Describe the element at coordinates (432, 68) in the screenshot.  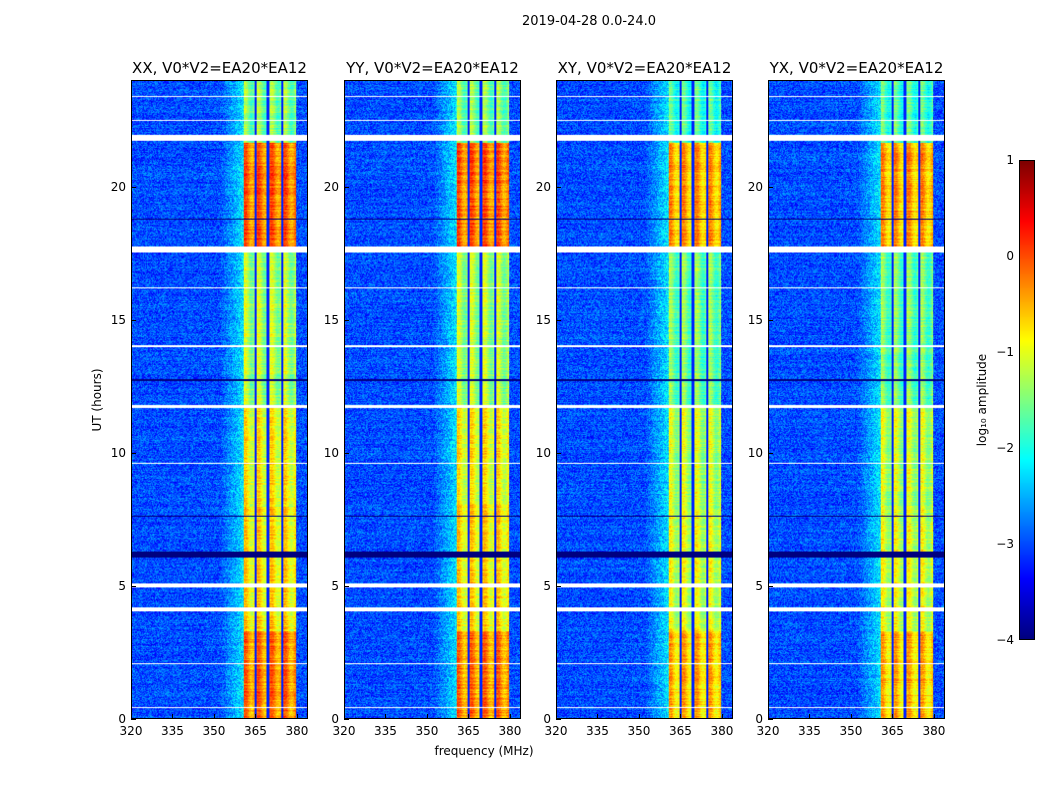
I see `panel-title: YY, V0*V2=EA20*EA12` at that location.